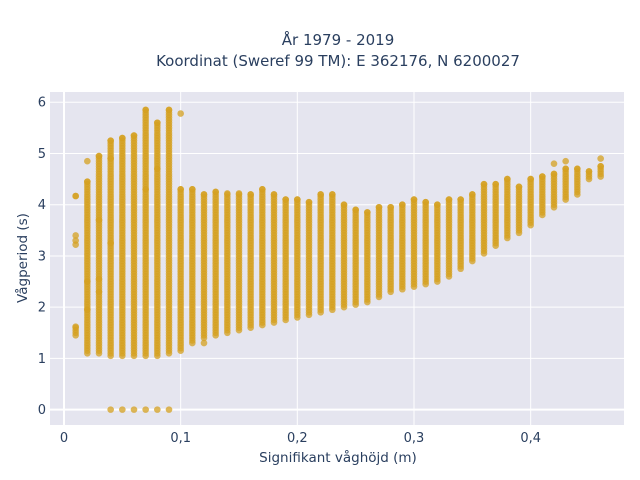  What do you see at coordinates (42, 308) in the screenshot?
I see `y-tick-label: 2` at bounding box center [42, 308].